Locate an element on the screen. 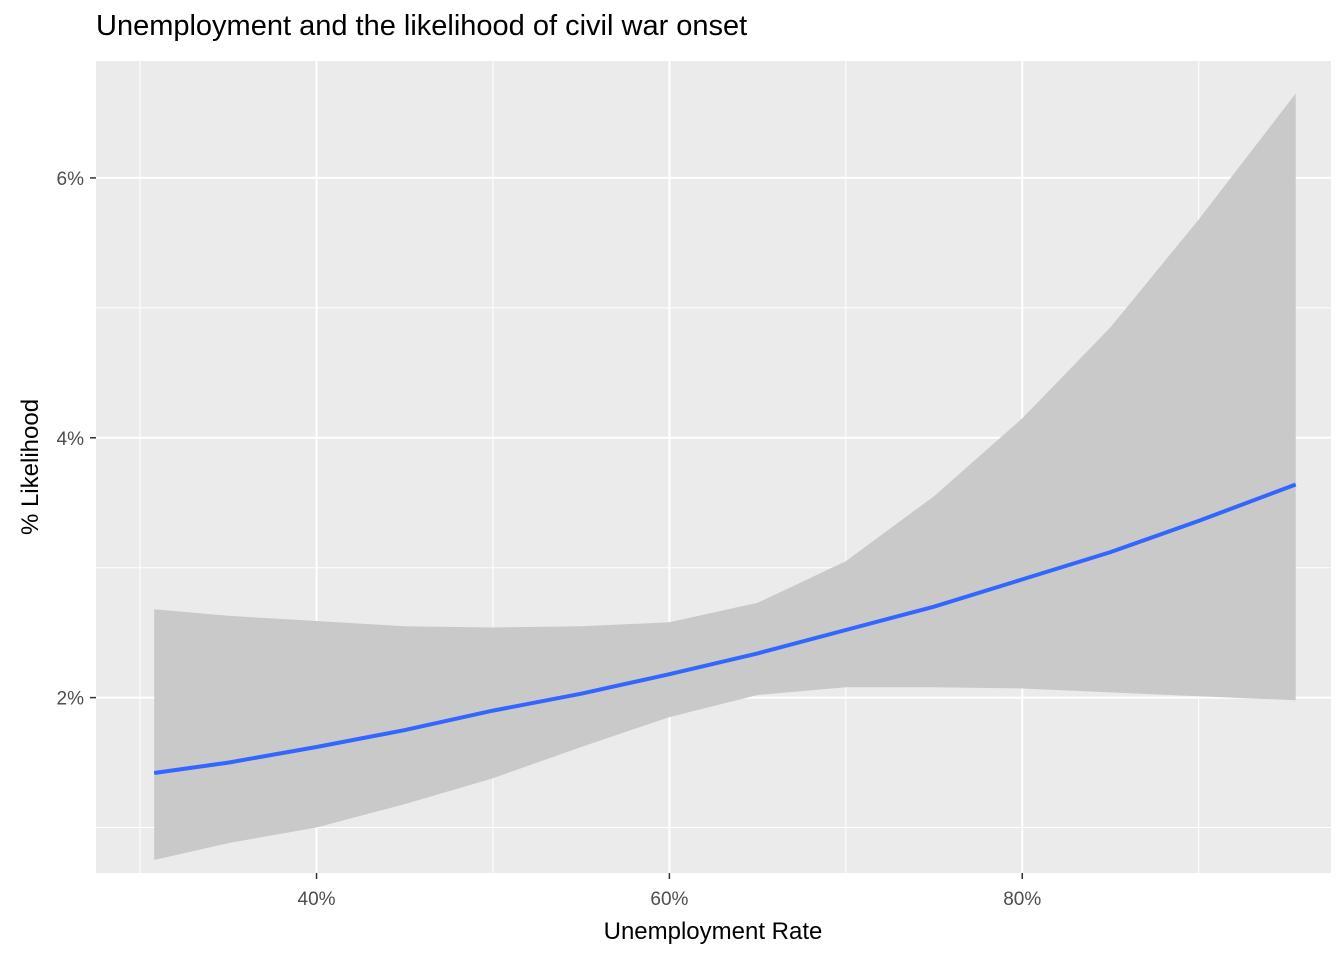  x-tick-label: 60% is located at coordinates (669, 899).